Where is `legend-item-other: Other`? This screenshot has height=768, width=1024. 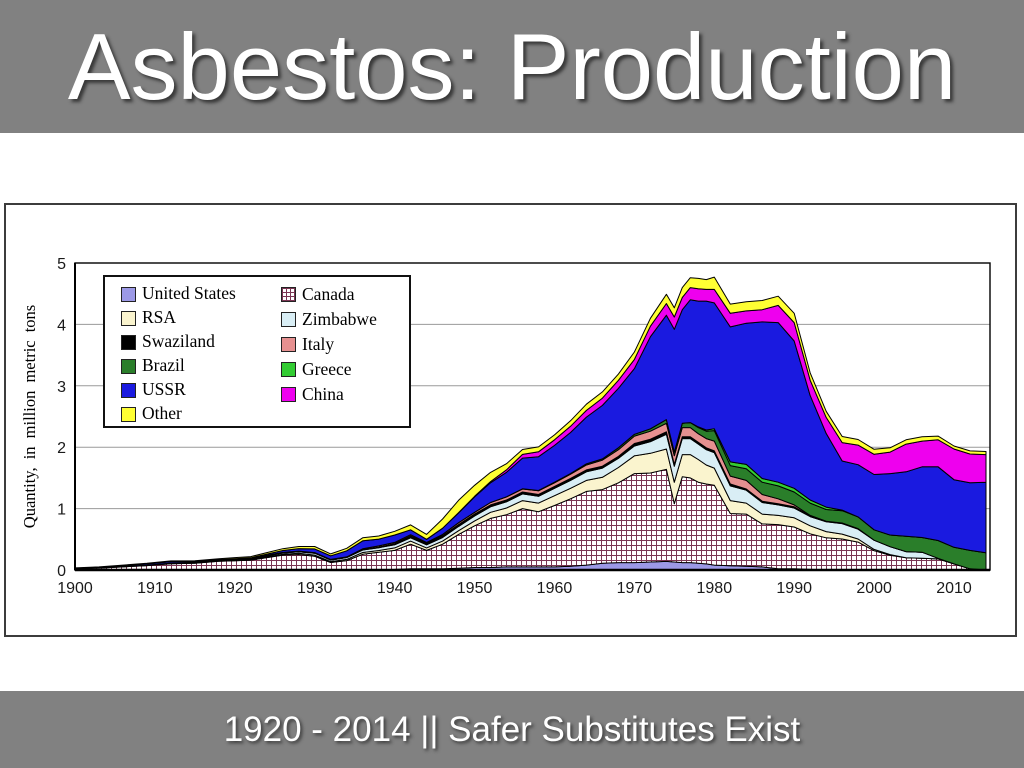 legend-item-other: Other is located at coordinates (201, 414).